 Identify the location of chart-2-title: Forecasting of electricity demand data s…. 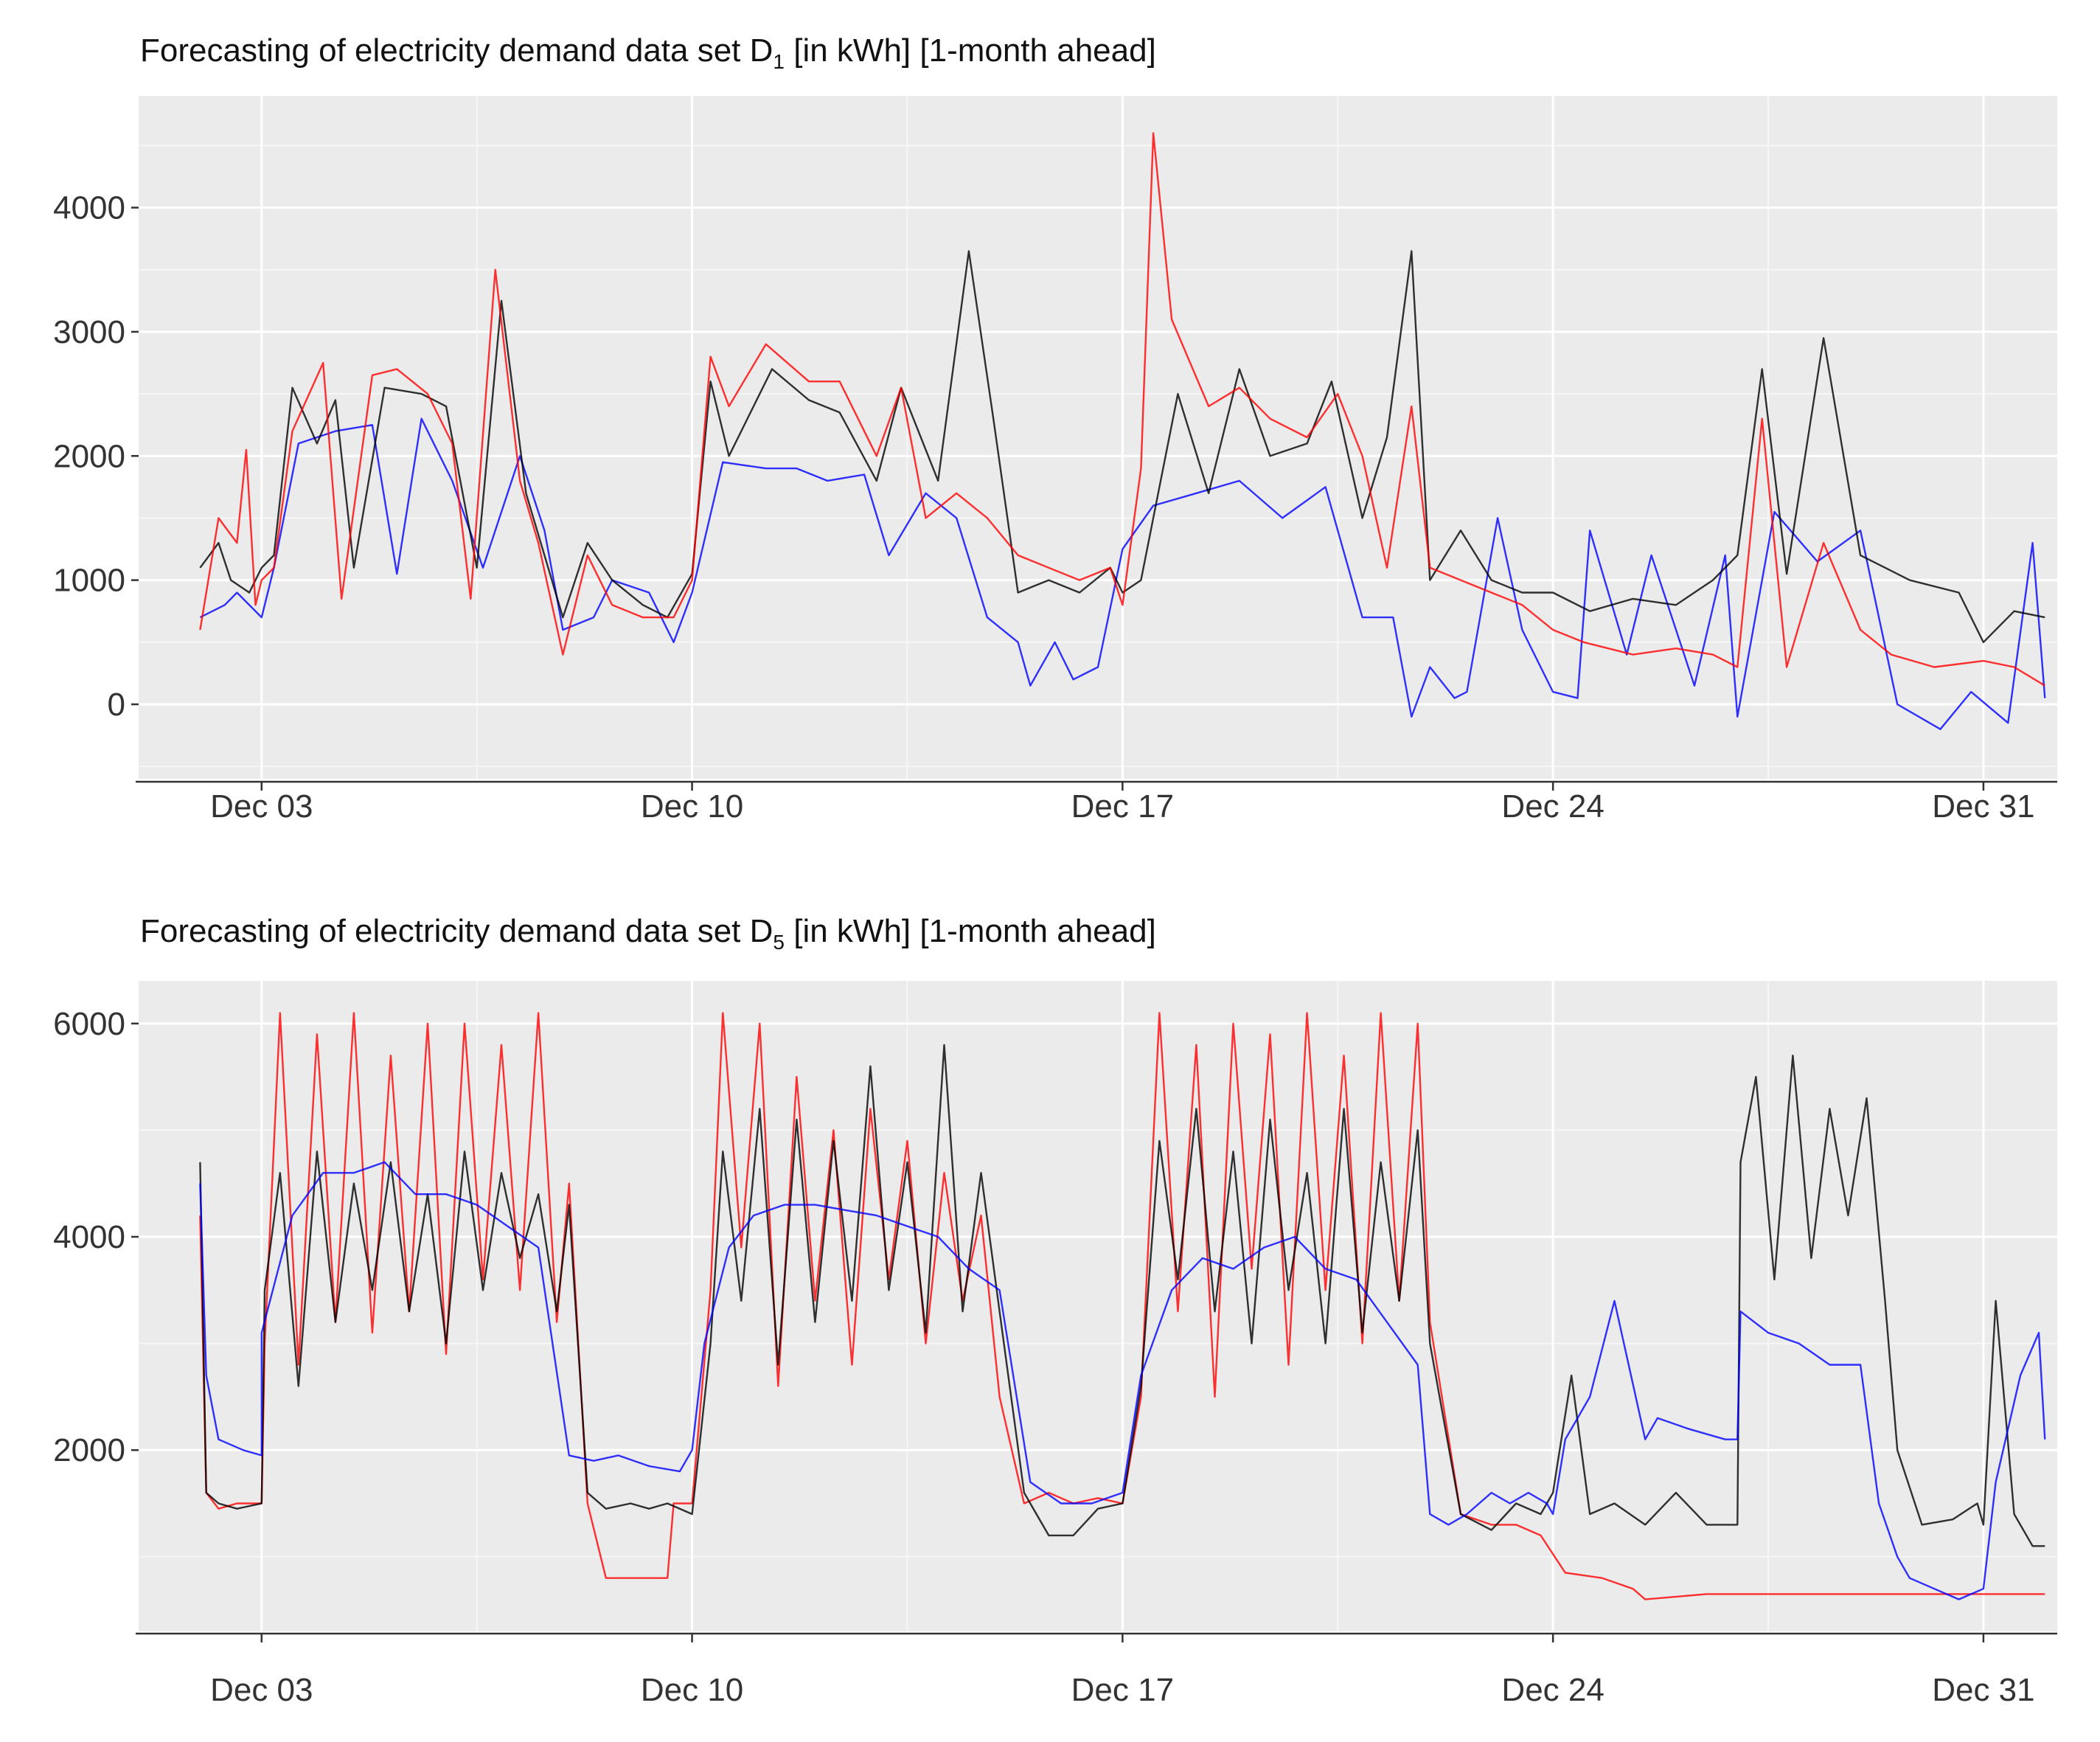
(648, 933).